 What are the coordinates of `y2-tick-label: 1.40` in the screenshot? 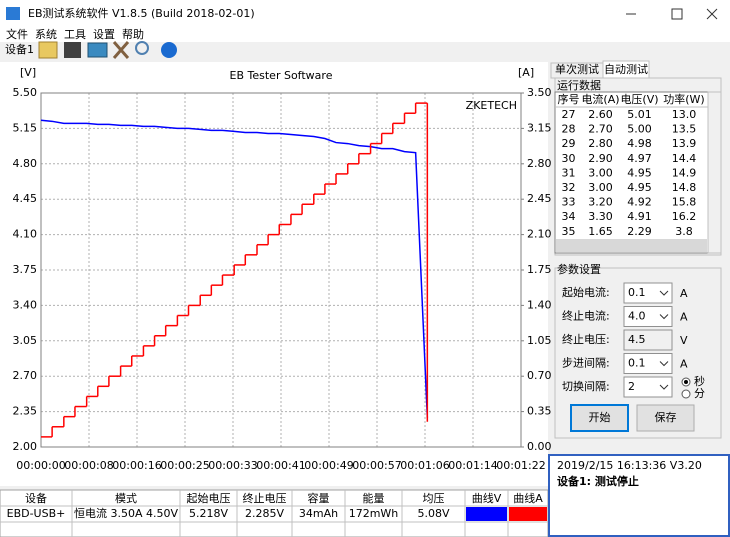 It's located at (539, 304).